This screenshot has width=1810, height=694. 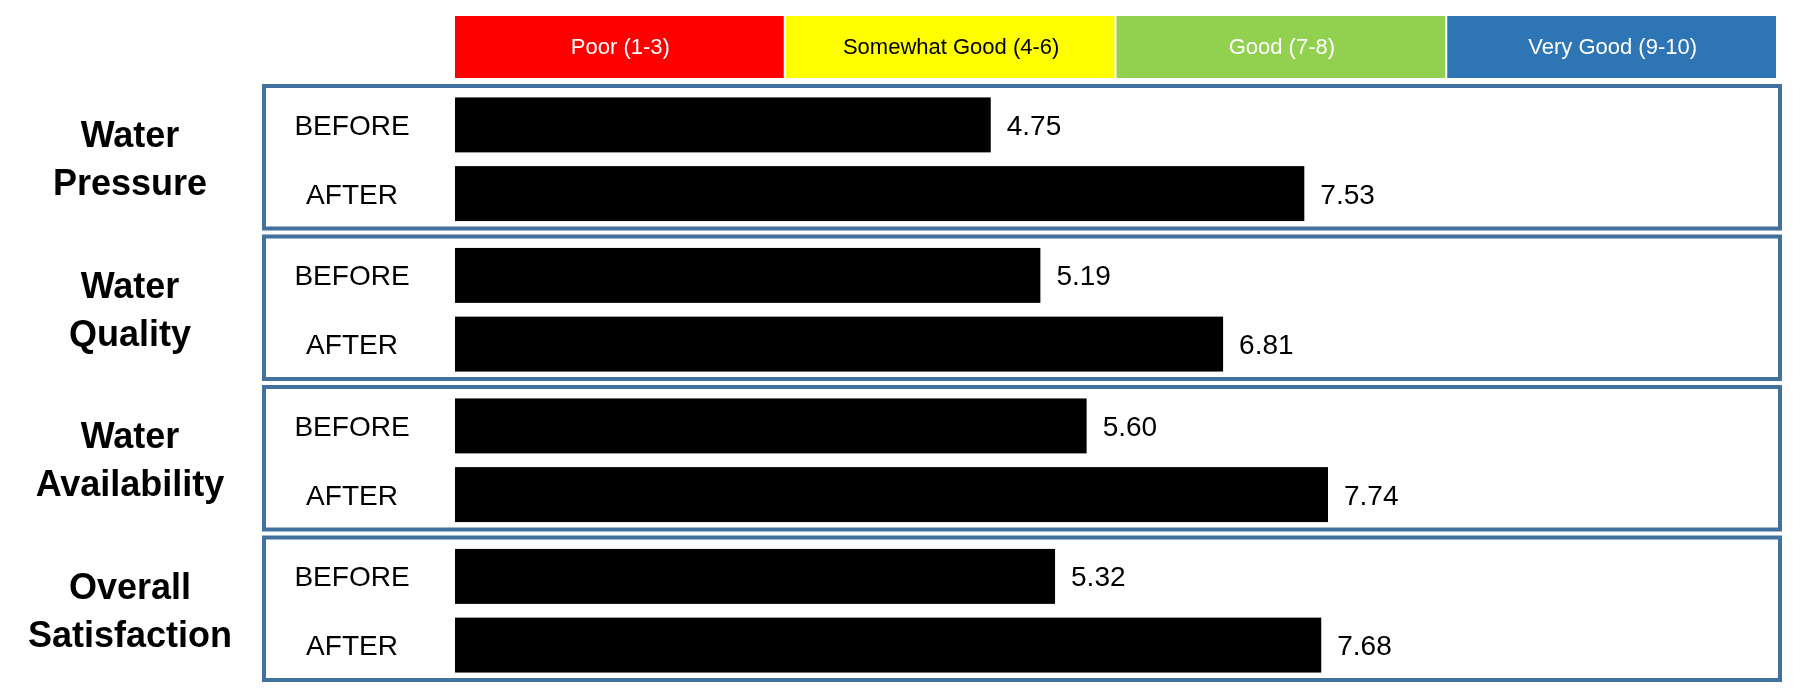 I want to click on data-label: 4.75, so click(x=1034, y=125).